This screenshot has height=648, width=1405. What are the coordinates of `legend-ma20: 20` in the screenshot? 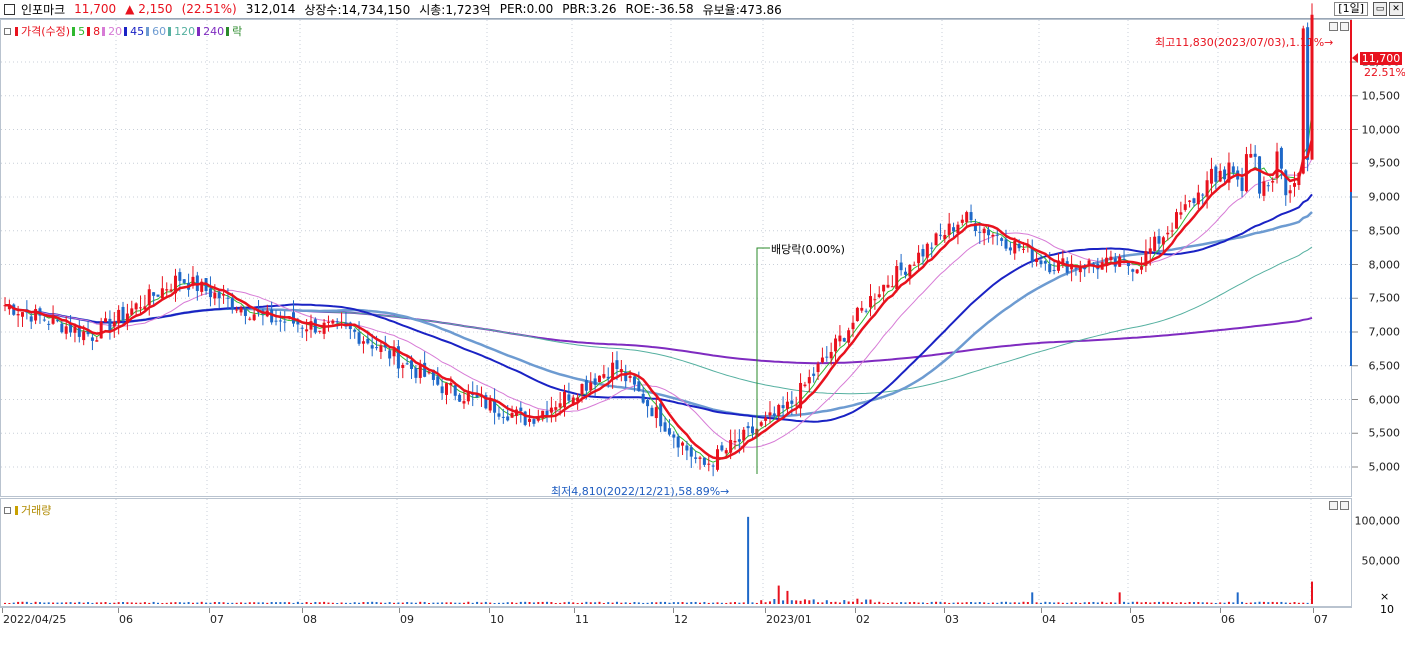 It's located at (115, 31).